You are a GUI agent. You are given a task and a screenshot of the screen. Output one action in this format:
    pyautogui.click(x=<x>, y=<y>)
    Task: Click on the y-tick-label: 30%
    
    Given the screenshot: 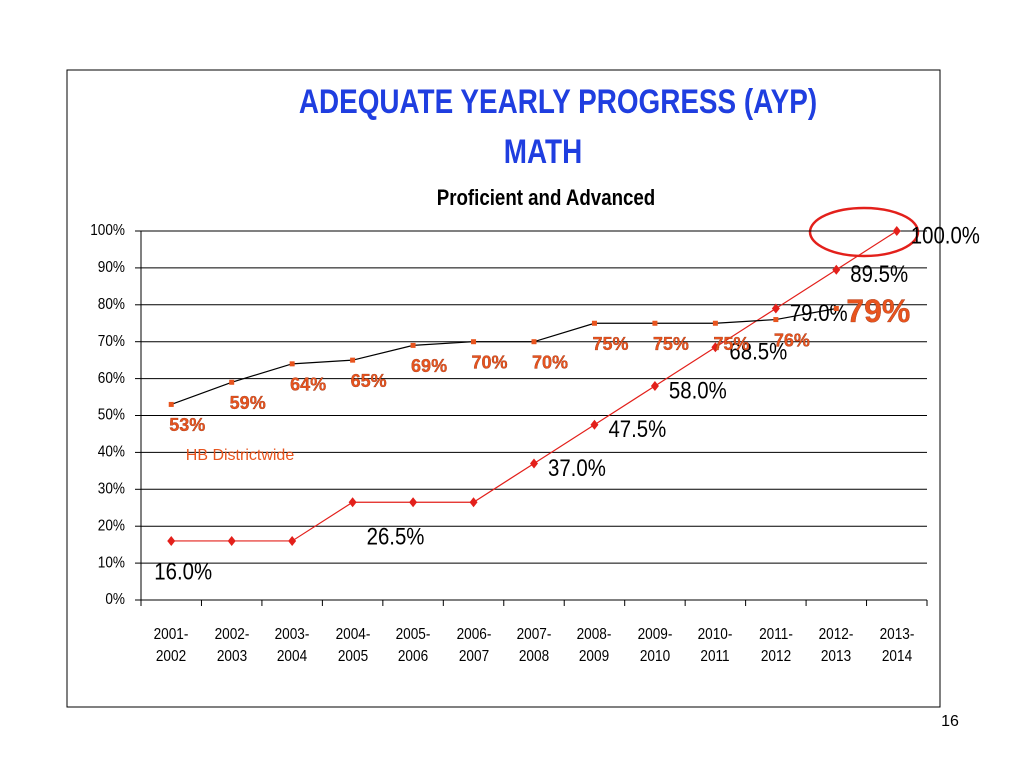 What is the action you would take?
    pyautogui.click(x=111, y=489)
    